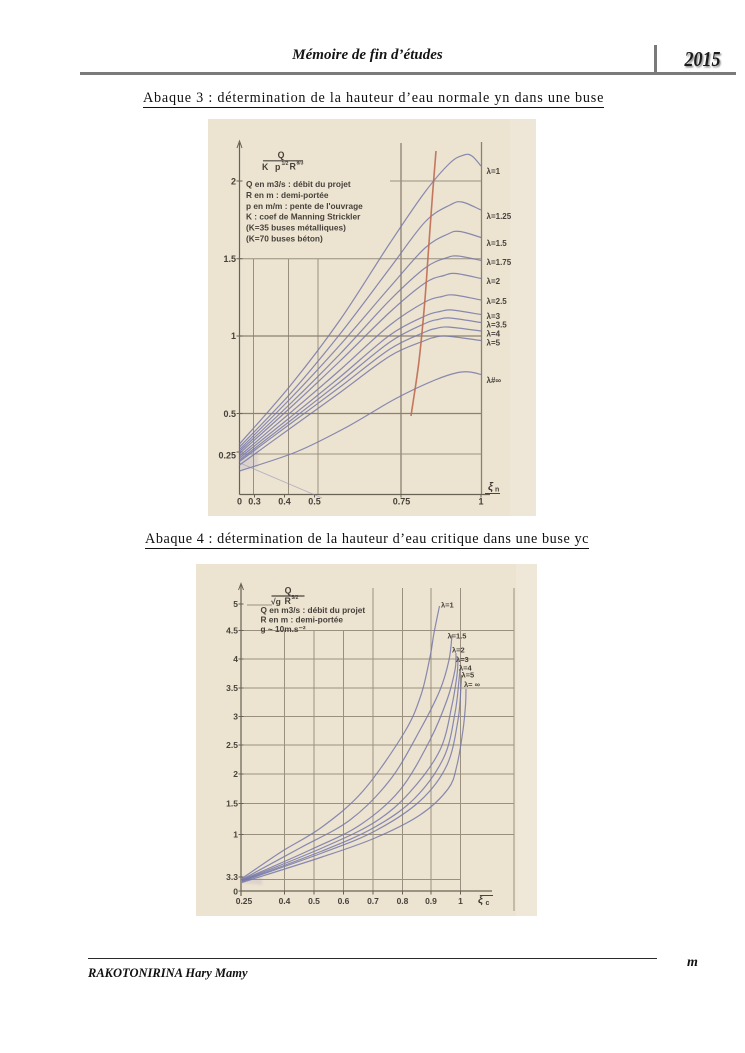 This screenshot has width=745, height=1053. What do you see at coordinates (402, 502) in the screenshot?
I see `svg-text: 0.75` at bounding box center [402, 502].